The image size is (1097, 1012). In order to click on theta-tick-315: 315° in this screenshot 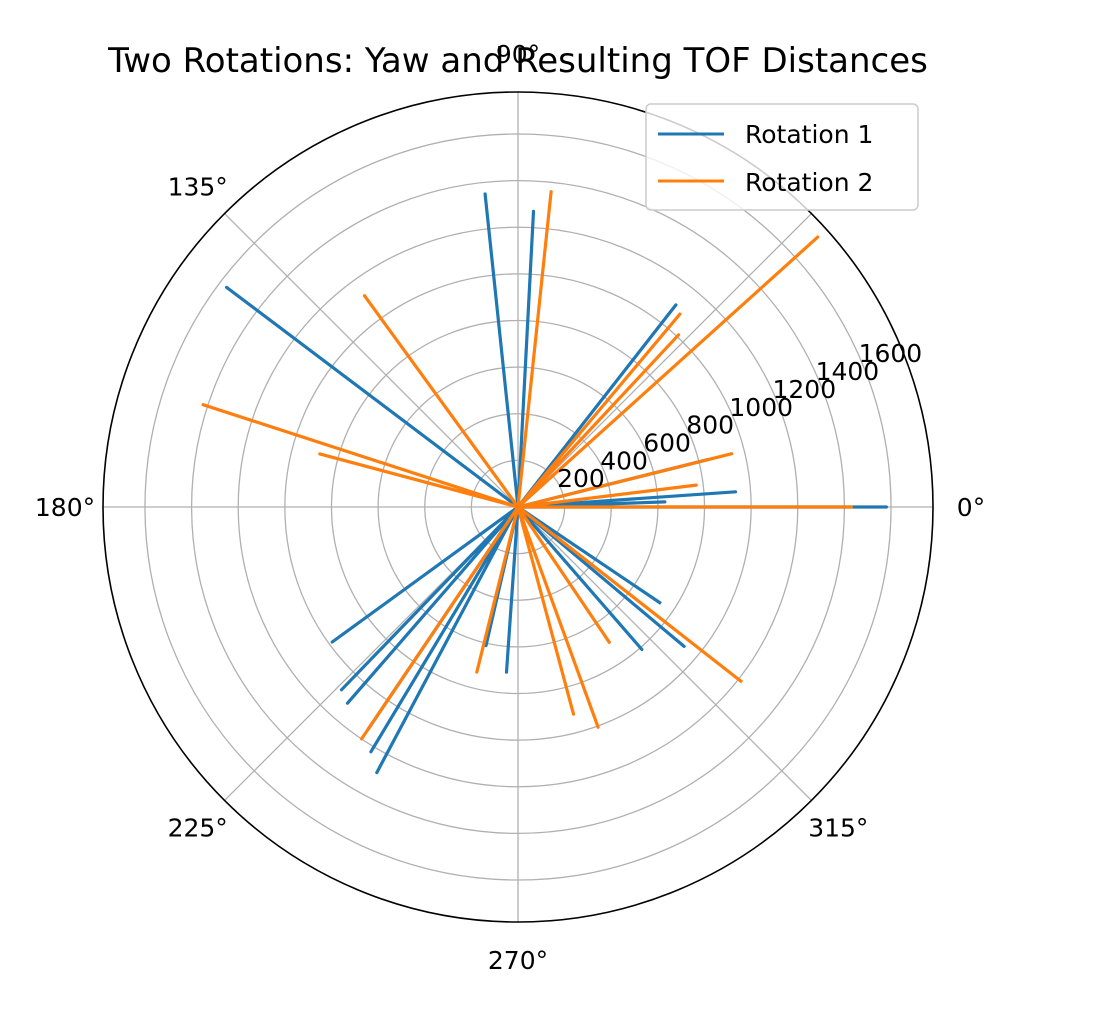, I will do `click(838, 827)`.